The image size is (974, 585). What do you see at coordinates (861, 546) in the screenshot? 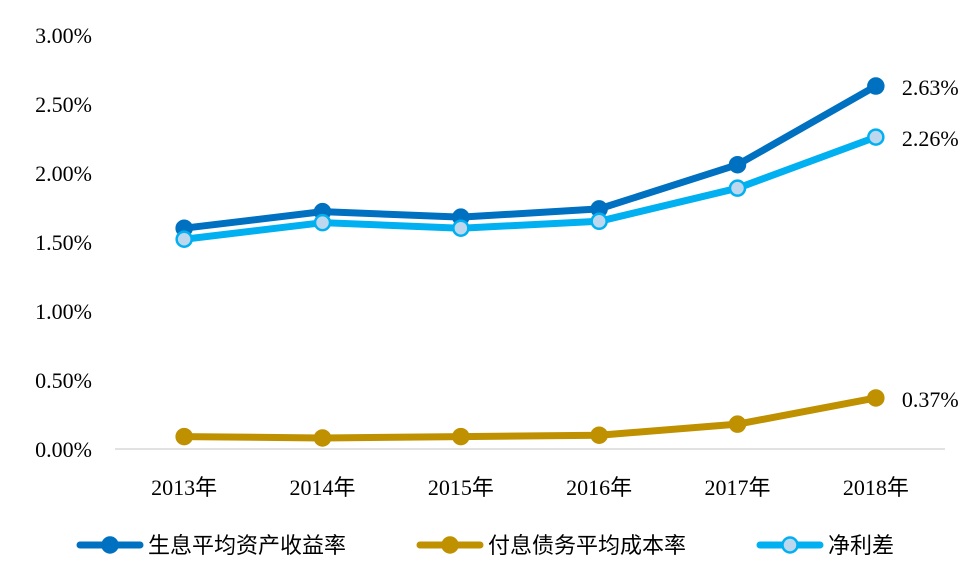
I see `legend-label: 净利差` at bounding box center [861, 546].